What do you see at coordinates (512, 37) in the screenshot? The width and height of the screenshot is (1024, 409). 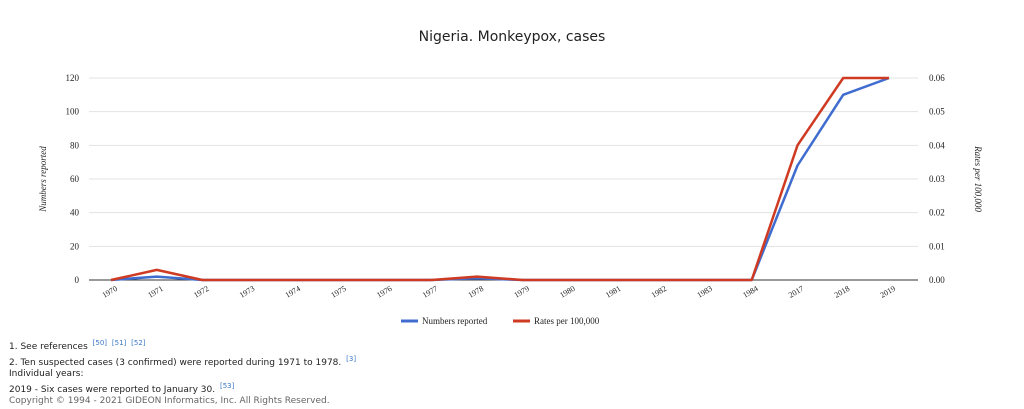 I see `chart-title: Nigeria. Monkeypox, cases` at bounding box center [512, 37].